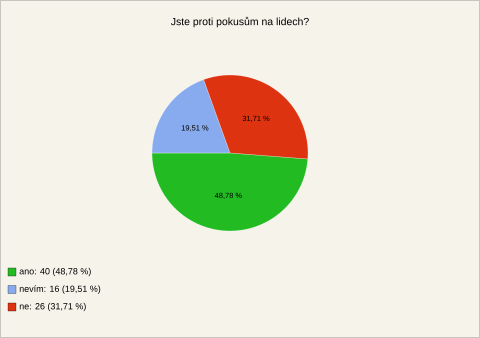  Describe the element at coordinates (60, 289) in the screenshot. I see `legend-label: nevím: 16 (19,51 %)` at that location.